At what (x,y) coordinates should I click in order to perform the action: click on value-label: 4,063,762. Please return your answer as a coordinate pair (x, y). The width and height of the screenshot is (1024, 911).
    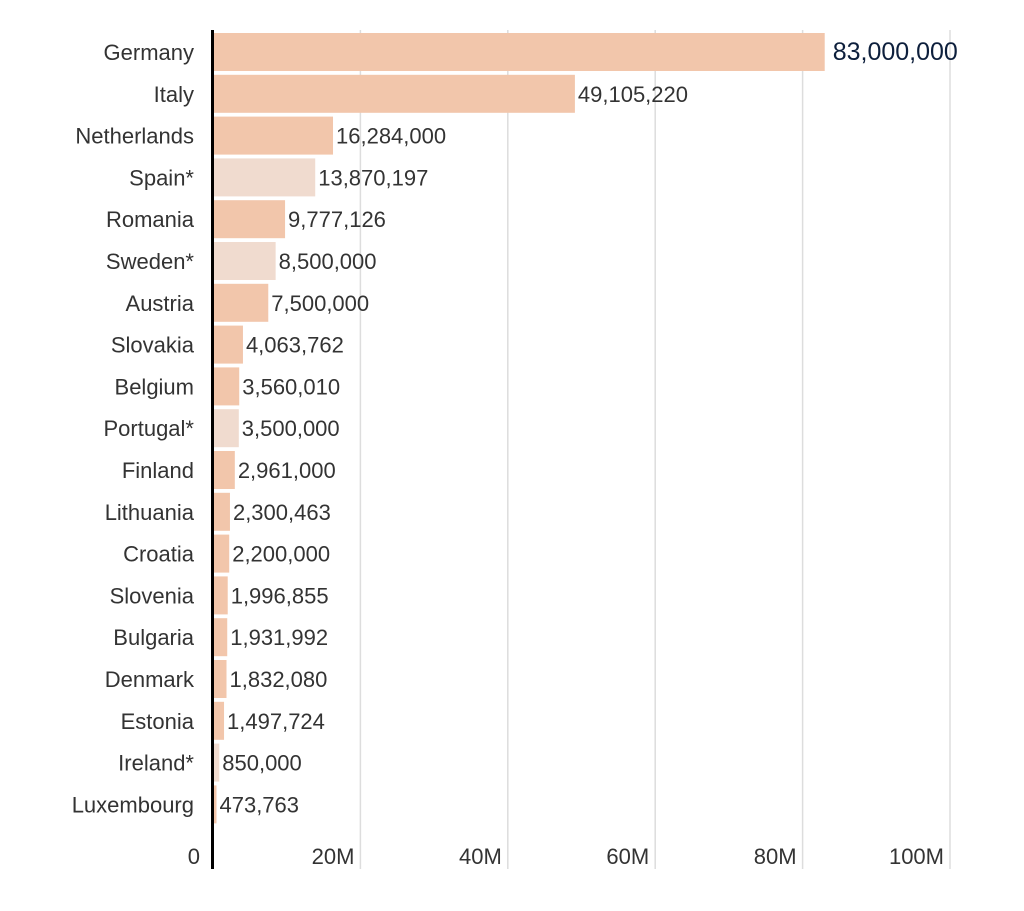
    Looking at the image, I should click on (295, 345).